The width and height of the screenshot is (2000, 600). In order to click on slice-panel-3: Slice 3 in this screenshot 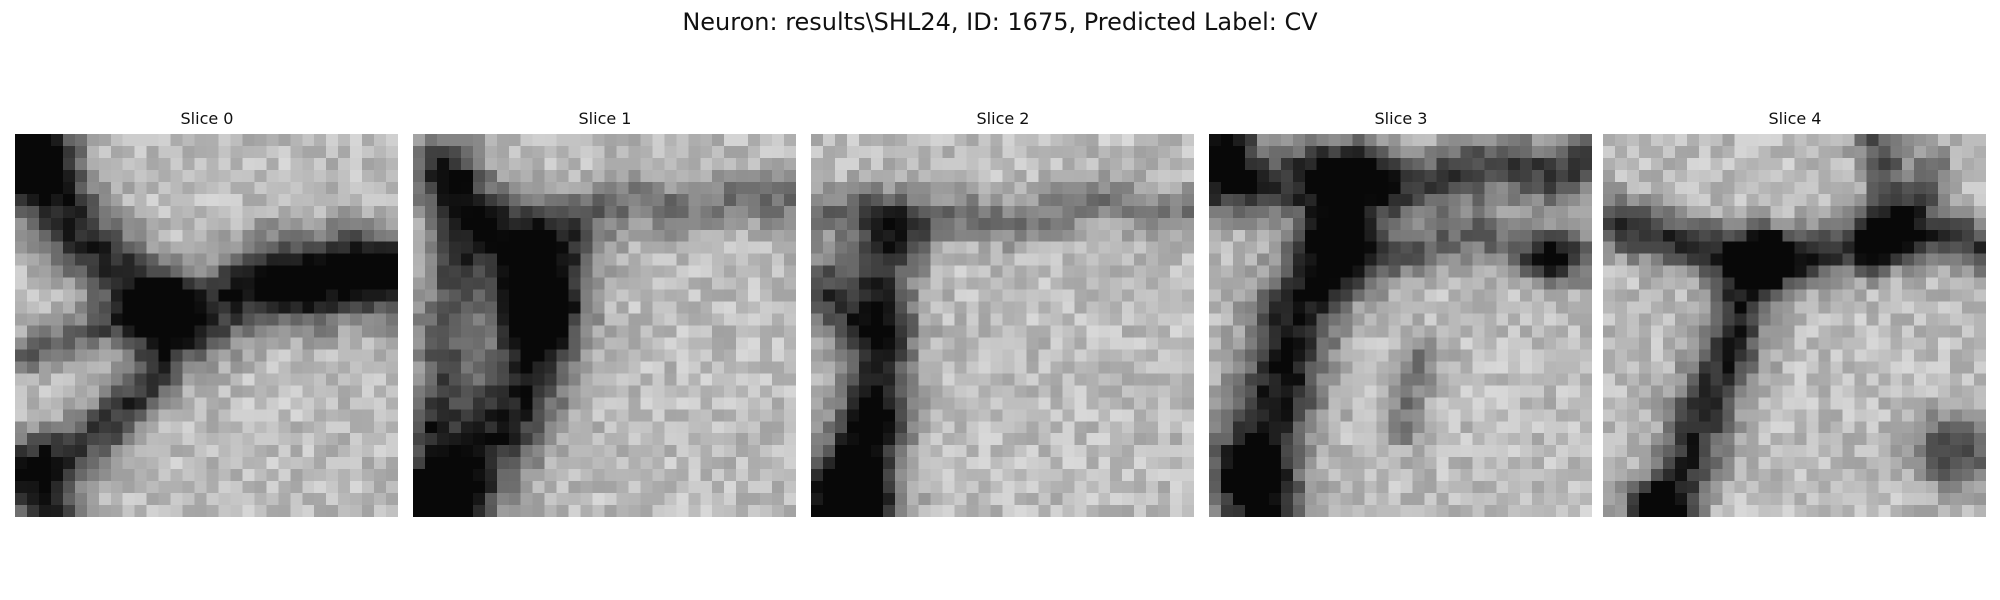, I will do `click(1401, 312)`.